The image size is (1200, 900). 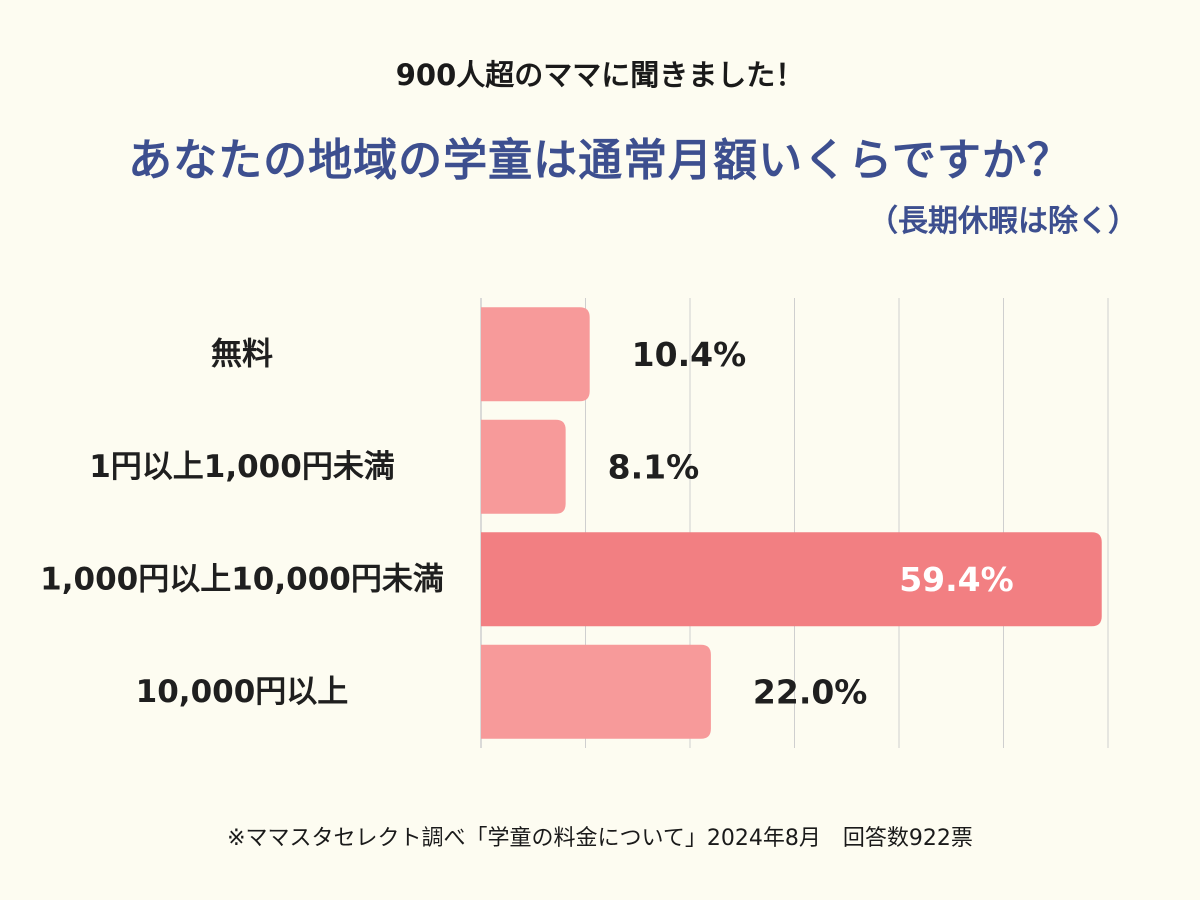 What do you see at coordinates (810, 691) in the screenshot?
I see `value-label: 22.0%` at bounding box center [810, 691].